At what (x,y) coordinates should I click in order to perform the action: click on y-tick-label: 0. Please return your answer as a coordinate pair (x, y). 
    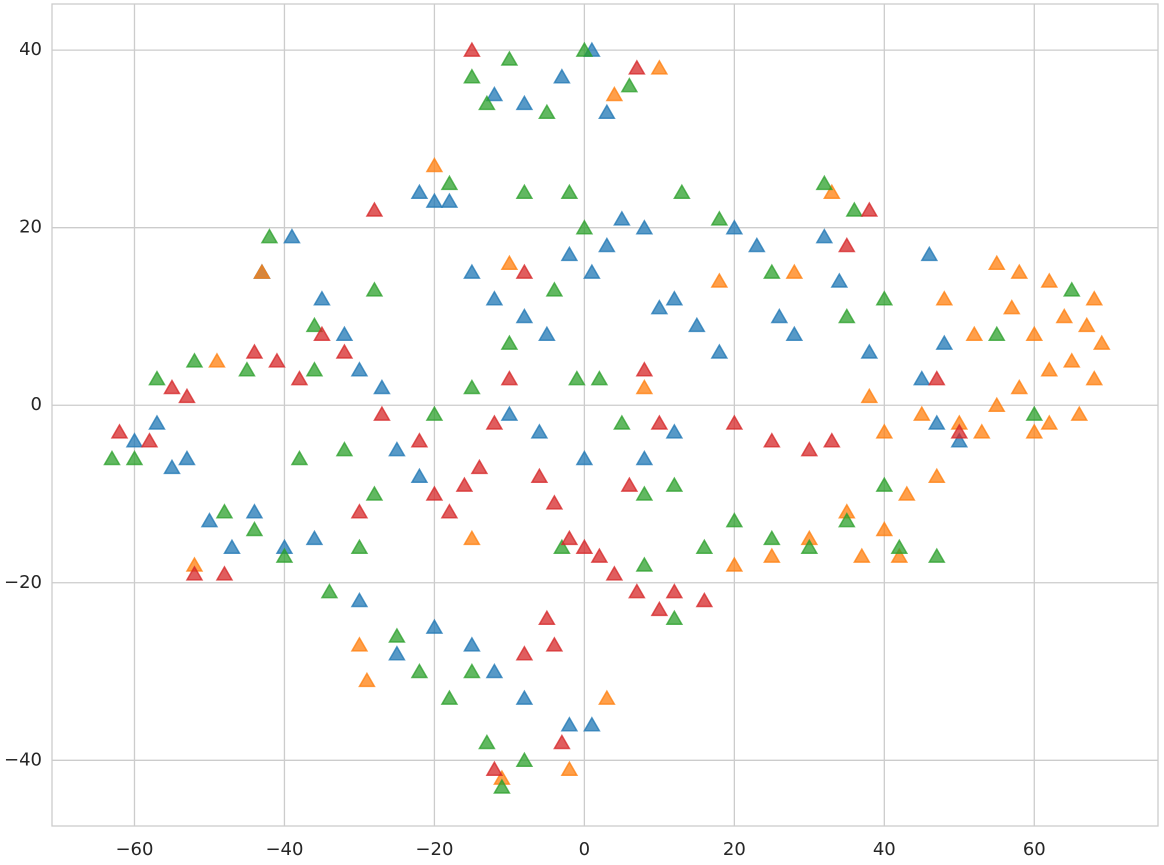
    Looking at the image, I should click on (36, 404).